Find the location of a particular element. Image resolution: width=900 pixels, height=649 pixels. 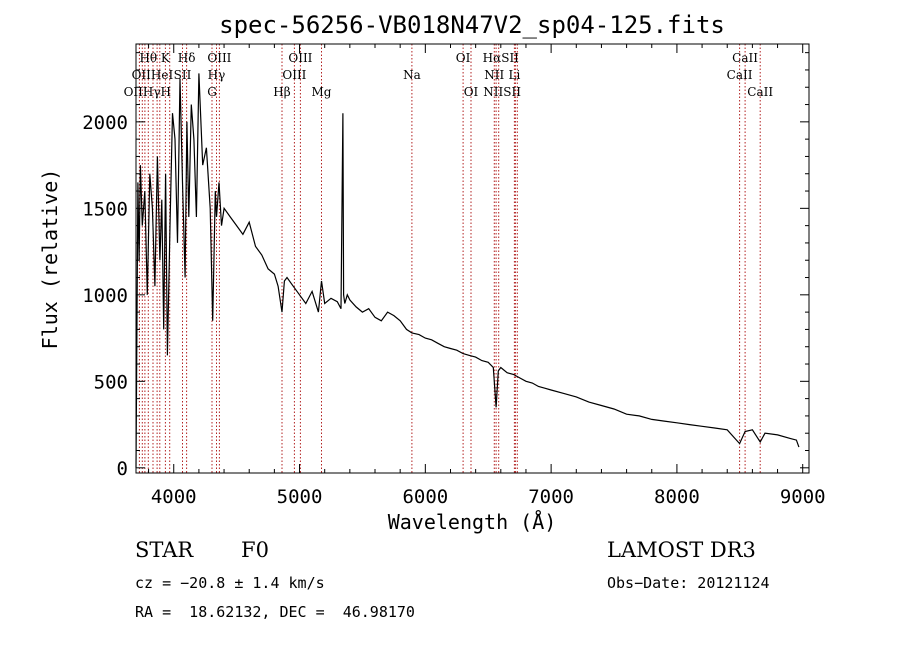

line-label: SII is located at coordinates (183, 75).